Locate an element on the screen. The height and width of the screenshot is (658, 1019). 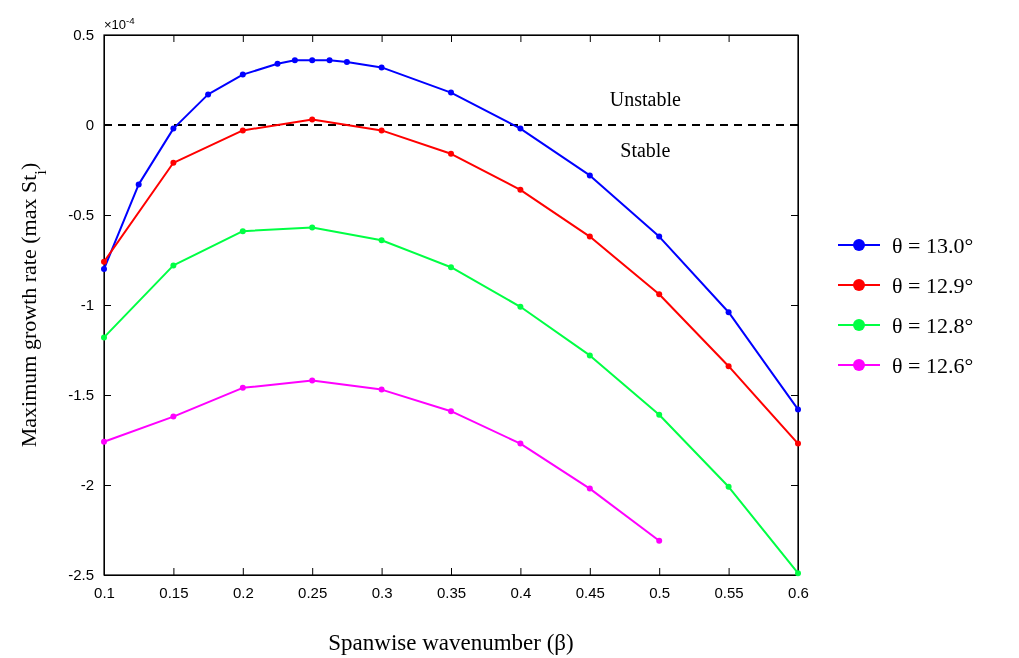
legend-label: θ = 12.9° is located at coordinates (933, 285).